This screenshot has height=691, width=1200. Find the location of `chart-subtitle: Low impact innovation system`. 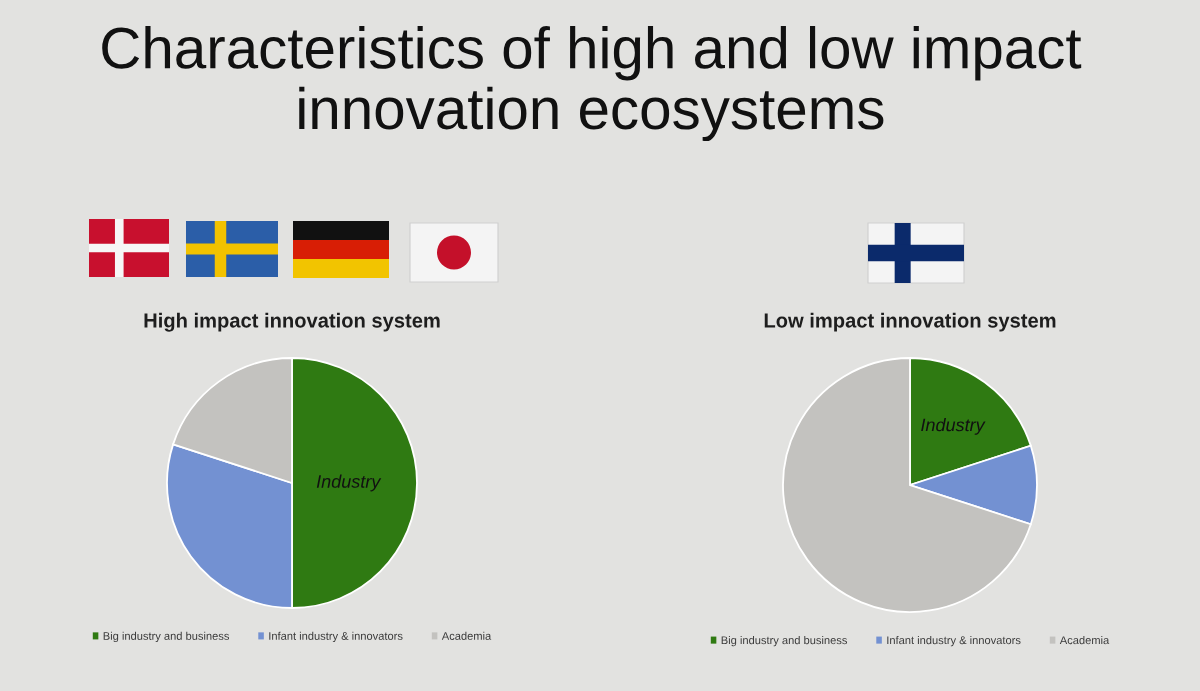

chart-subtitle: Low impact innovation system is located at coordinates (910, 322).